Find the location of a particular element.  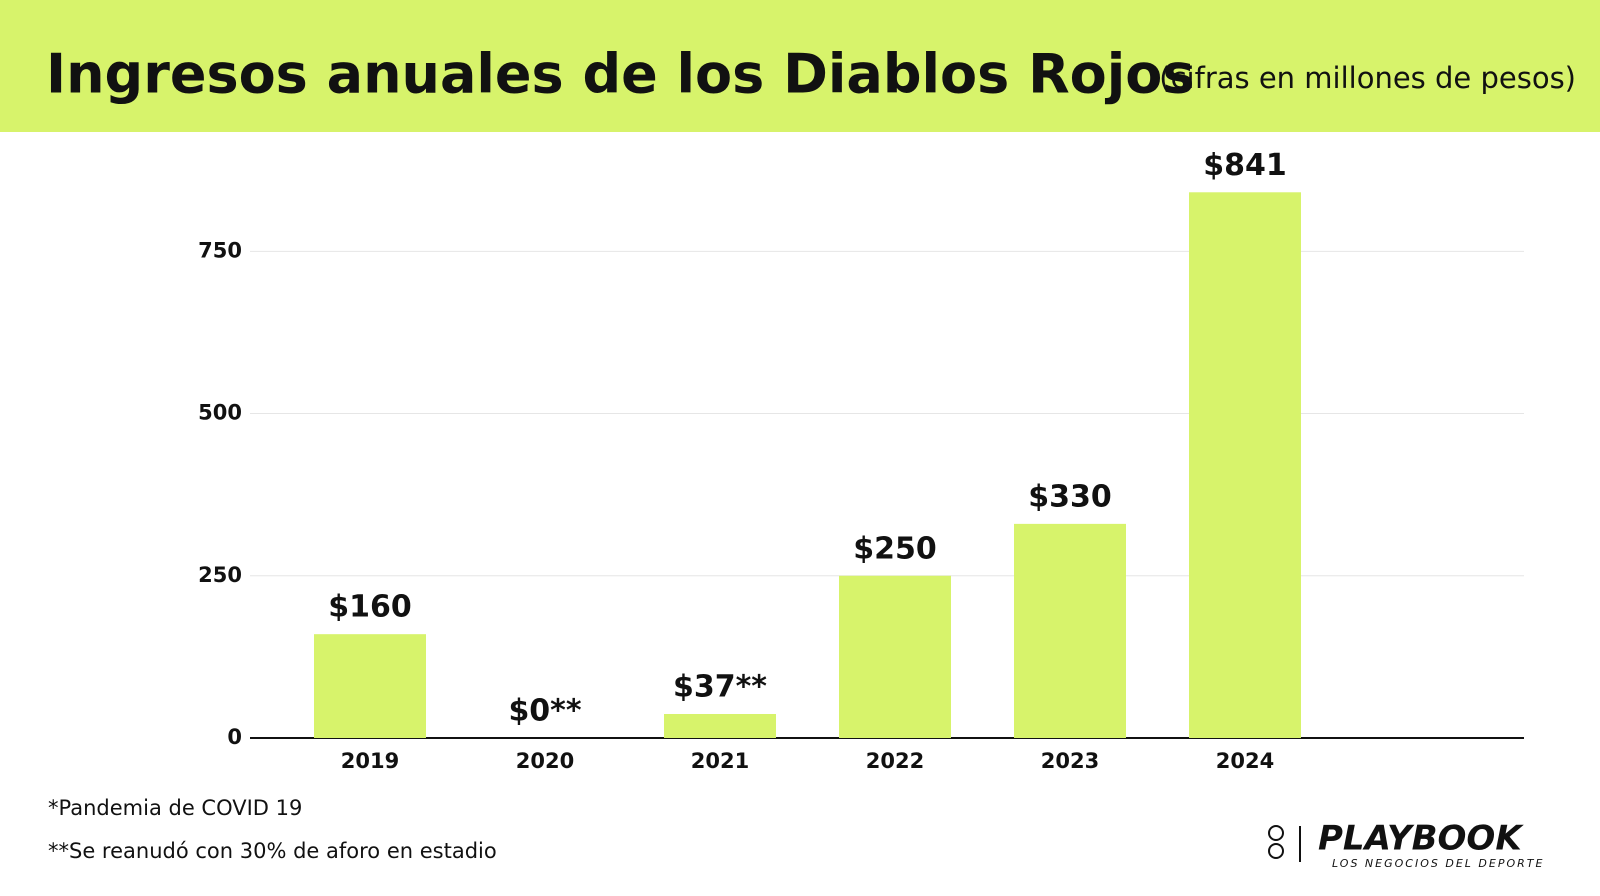

data-label: $0** is located at coordinates (544, 711).